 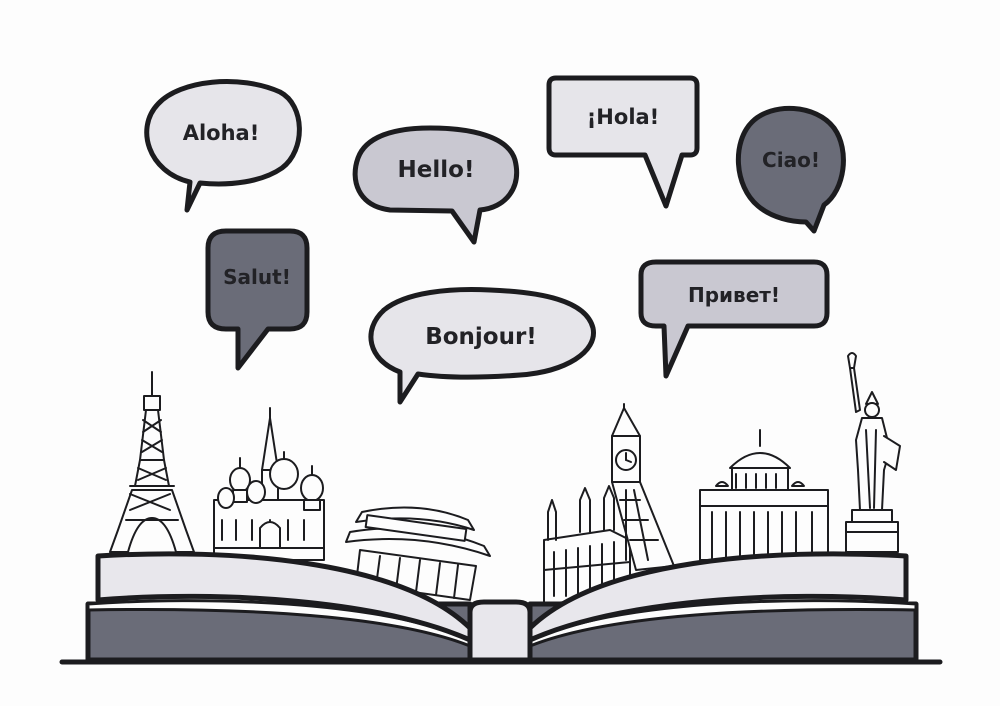 What do you see at coordinates (435, 185) in the screenshot?
I see `speech-bubble-hello: Hello!` at bounding box center [435, 185].